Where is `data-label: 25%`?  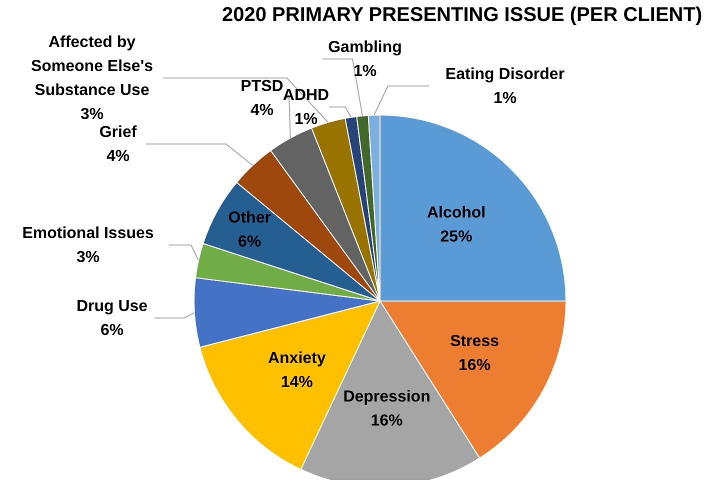 data-label: 25% is located at coordinates (456, 237).